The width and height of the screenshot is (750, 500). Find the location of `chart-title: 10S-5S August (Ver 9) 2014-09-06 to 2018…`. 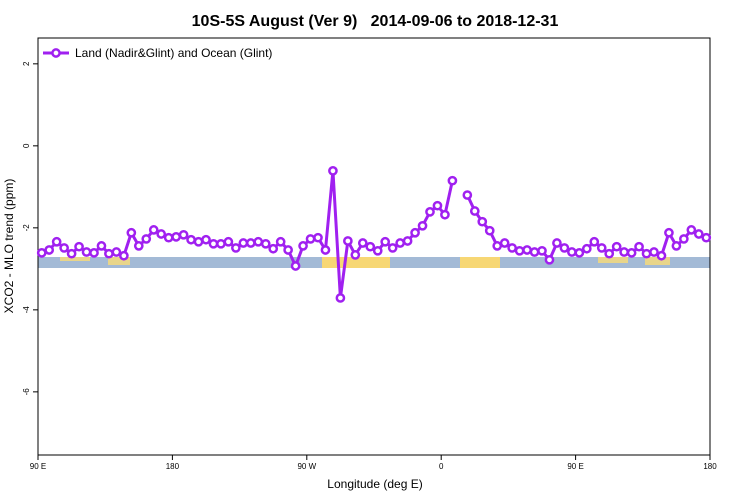

chart-title: 10S-5S August (Ver 9) 2014-09-06 to 2018… is located at coordinates (375, 21).